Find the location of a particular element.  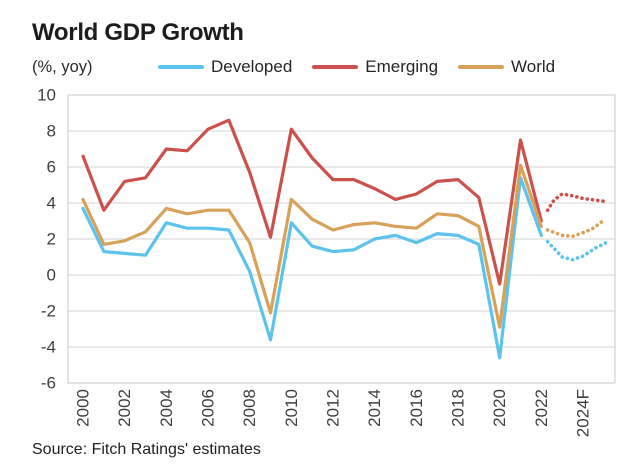

legend-label: Emerging is located at coordinates (402, 66).